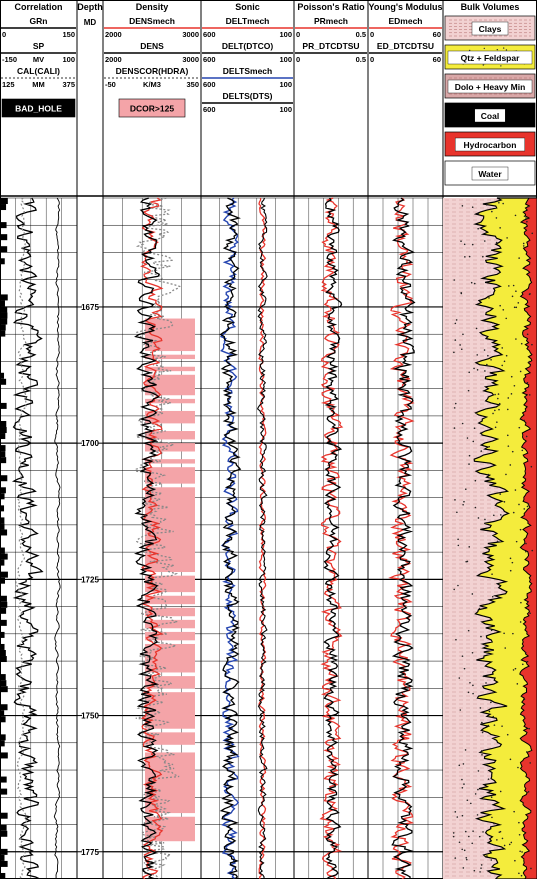 This screenshot has width=537, height=884. Describe the element at coordinates (506, 50) in the screenshot. I see `legend-dot` at that location.